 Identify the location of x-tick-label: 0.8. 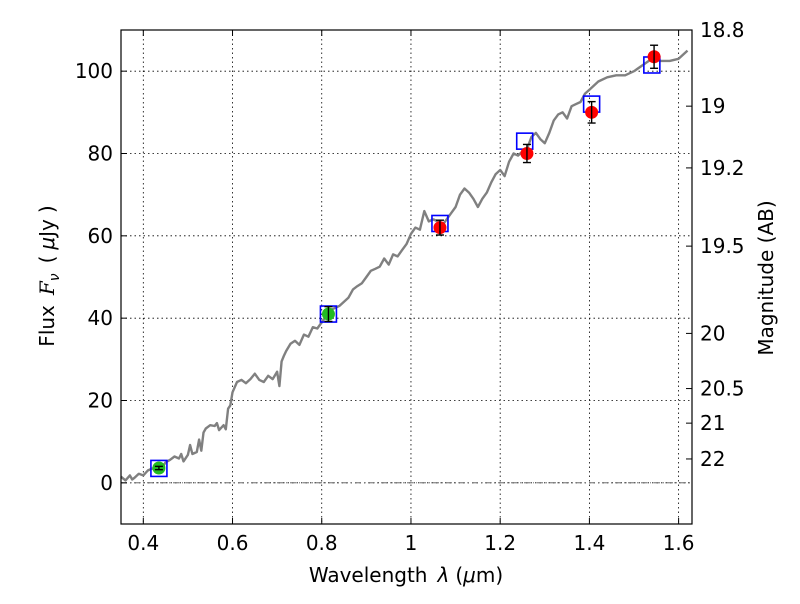
(322, 543).